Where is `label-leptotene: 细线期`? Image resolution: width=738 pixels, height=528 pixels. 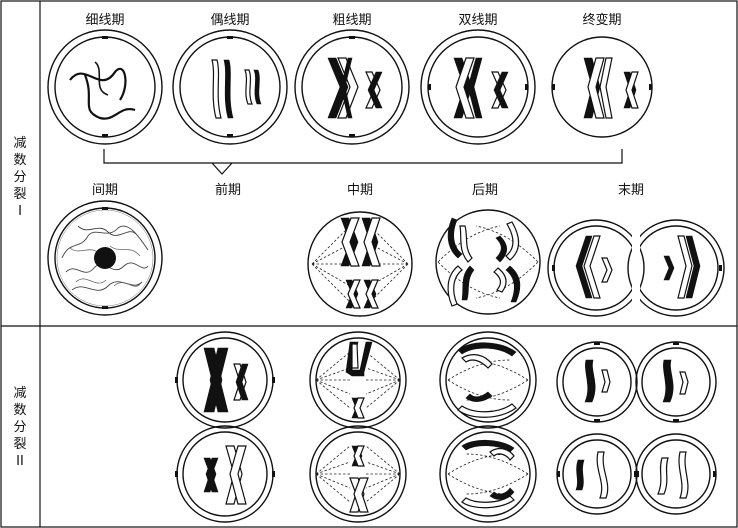 label-leptotene: 细线期 is located at coordinates (104, 20).